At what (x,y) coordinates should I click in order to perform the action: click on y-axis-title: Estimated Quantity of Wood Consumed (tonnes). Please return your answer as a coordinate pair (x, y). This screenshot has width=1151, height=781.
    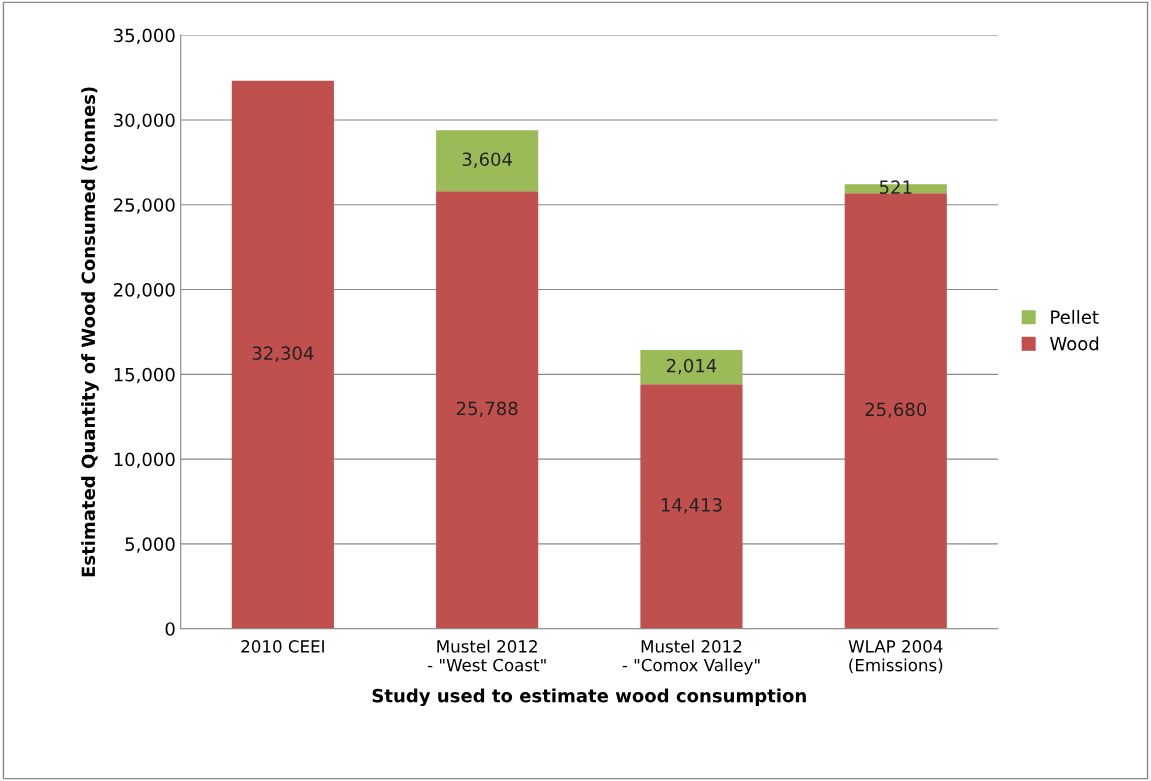
    Looking at the image, I should click on (90, 332).